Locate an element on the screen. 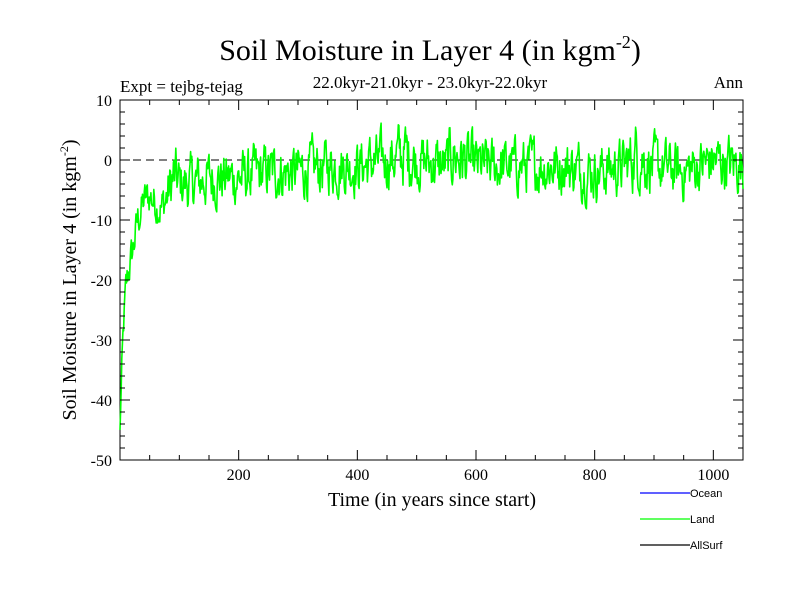 The width and height of the screenshot is (800, 600). chart-title-text: Soil Moisture in Layer 4 (in kgm is located at coordinates (417, 50).